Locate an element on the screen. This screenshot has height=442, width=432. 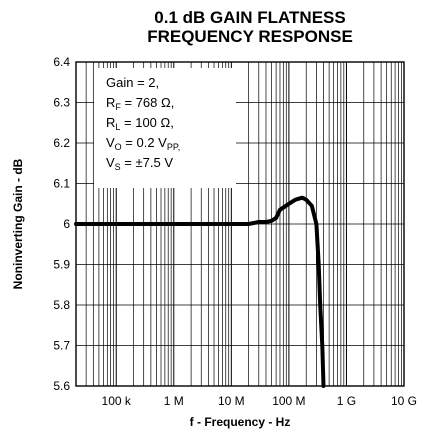
x-tick-label: 10 G is located at coordinates (404, 401).